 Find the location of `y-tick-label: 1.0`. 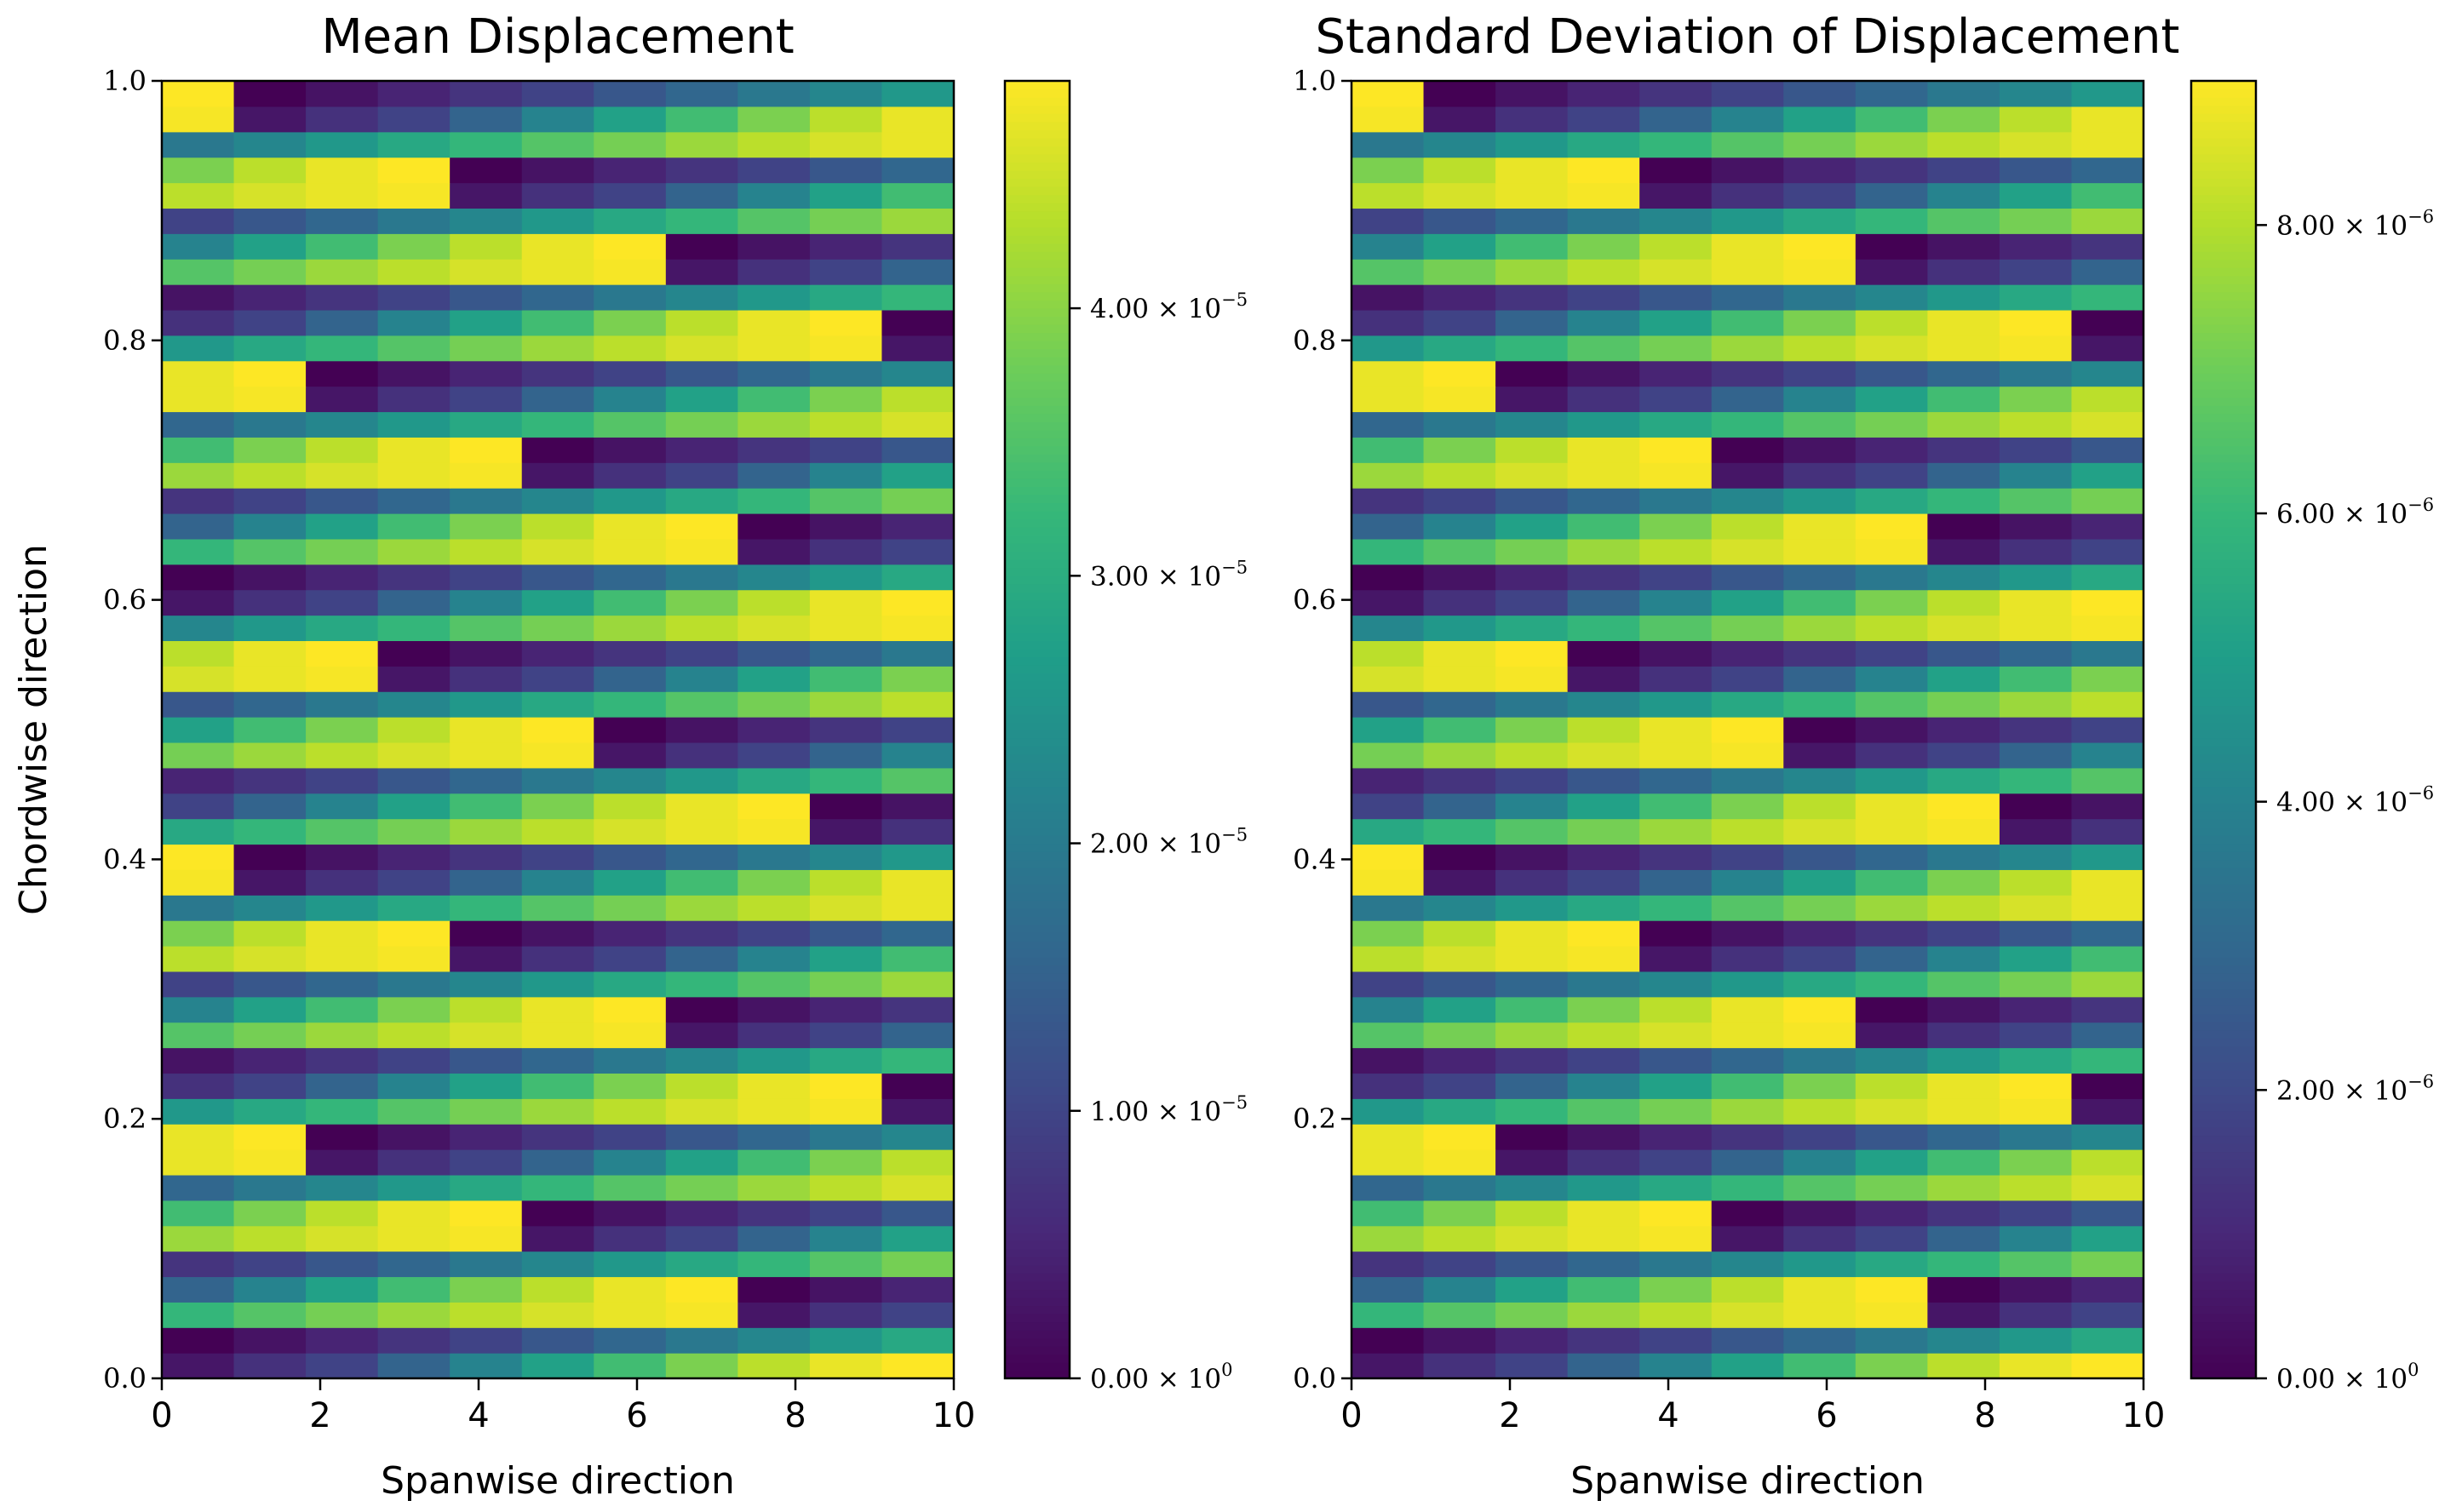

y-tick-label: 1.0 is located at coordinates (124, 81).